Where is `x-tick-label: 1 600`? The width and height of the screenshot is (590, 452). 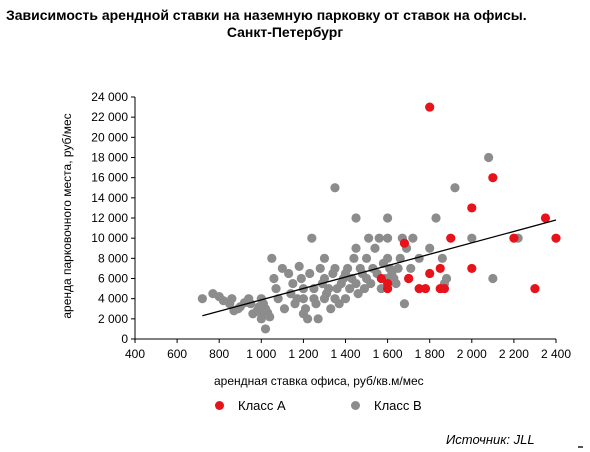
x-tick-label: 1 600 is located at coordinates (388, 354).